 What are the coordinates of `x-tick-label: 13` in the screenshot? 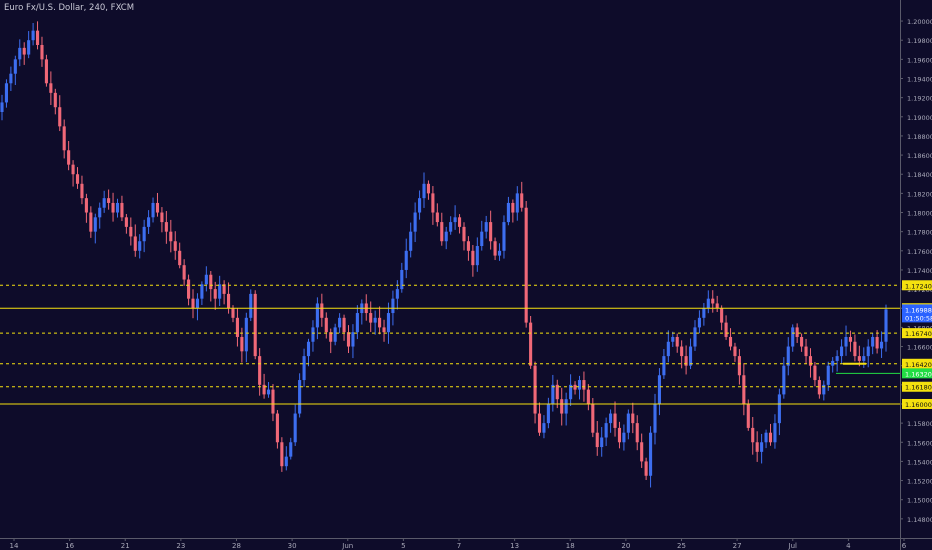 It's located at (514, 546).